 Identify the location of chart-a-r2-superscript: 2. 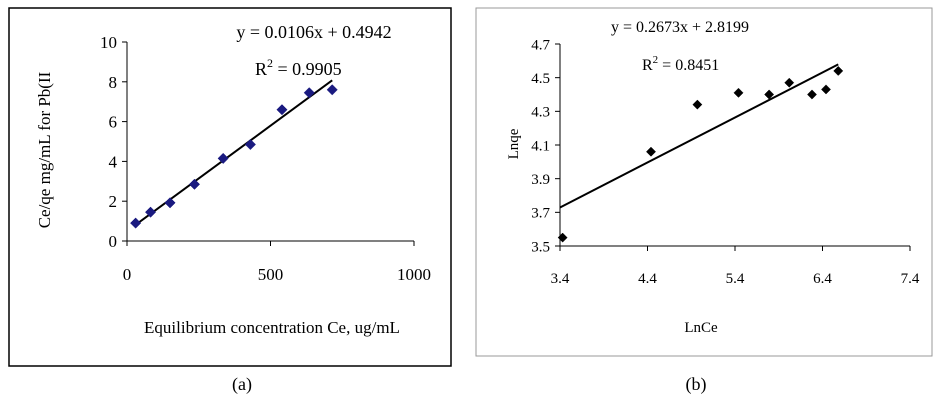
(270, 63).